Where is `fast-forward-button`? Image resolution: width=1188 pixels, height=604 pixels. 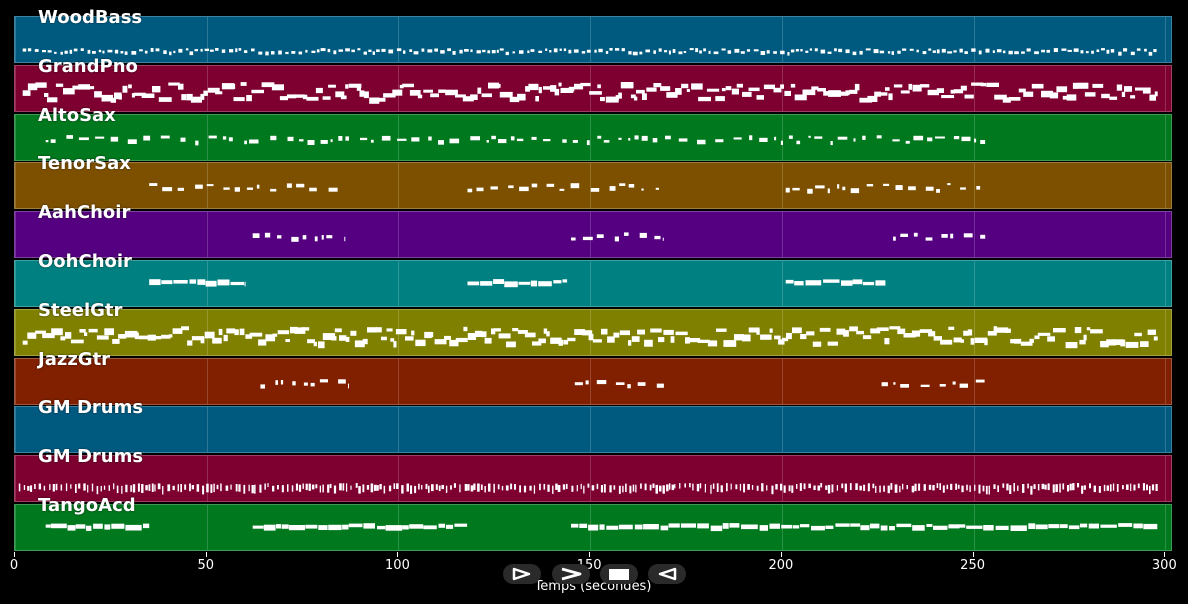
fast-forward-button is located at coordinates (571, 574).